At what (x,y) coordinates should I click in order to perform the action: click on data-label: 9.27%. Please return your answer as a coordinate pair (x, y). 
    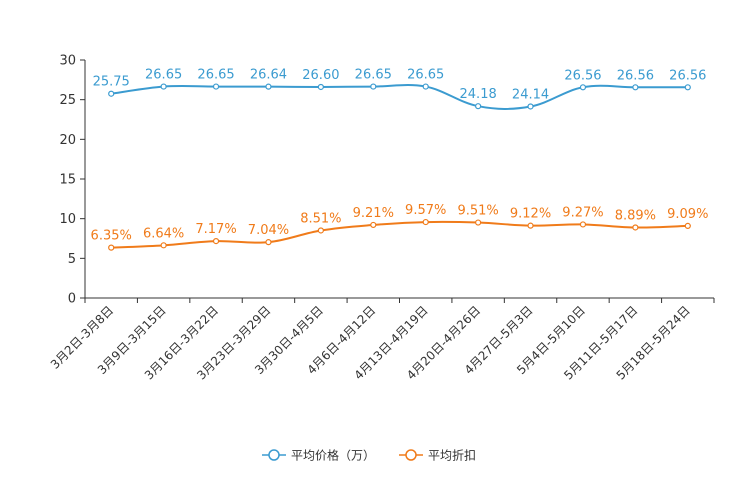
    Looking at the image, I should click on (582, 212).